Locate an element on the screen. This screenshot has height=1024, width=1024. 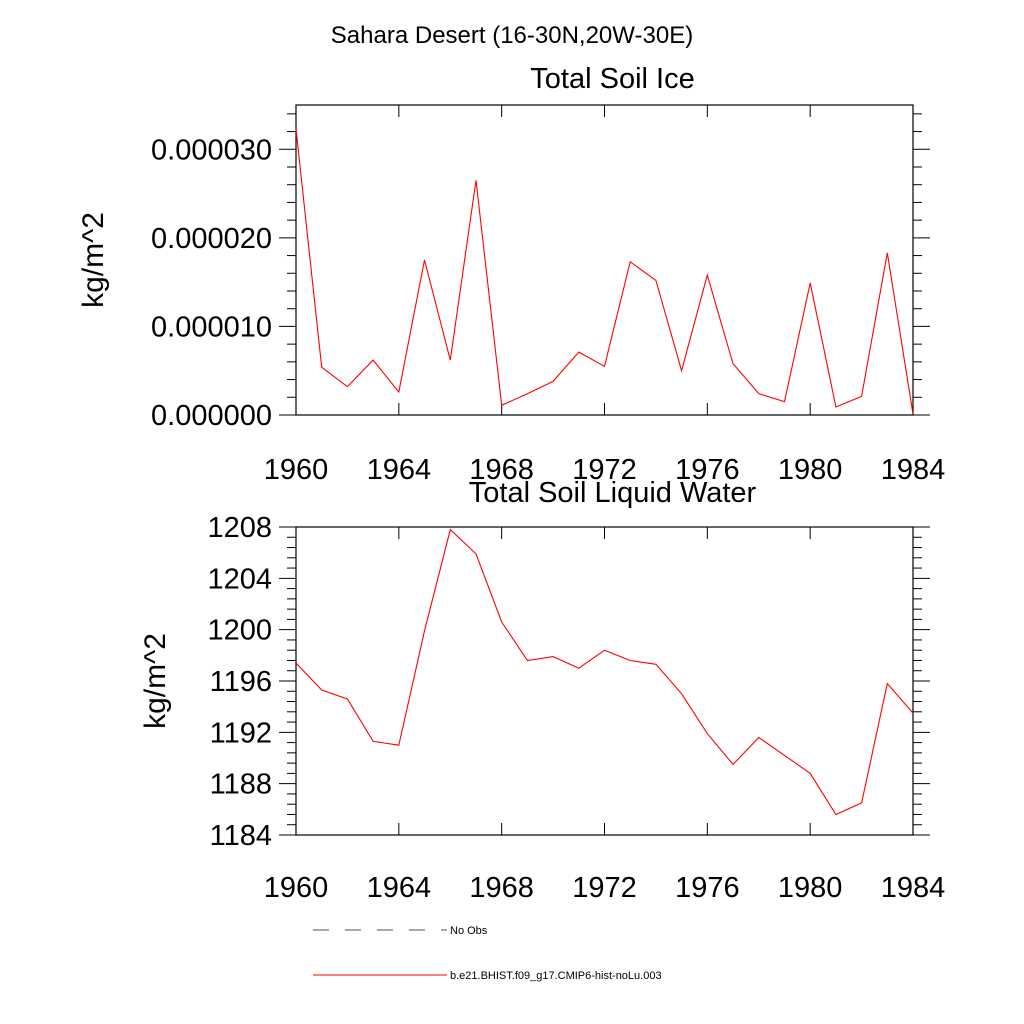
supertitle: Sahara Desert (16-30N,20W-30E) is located at coordinates (512, 35).